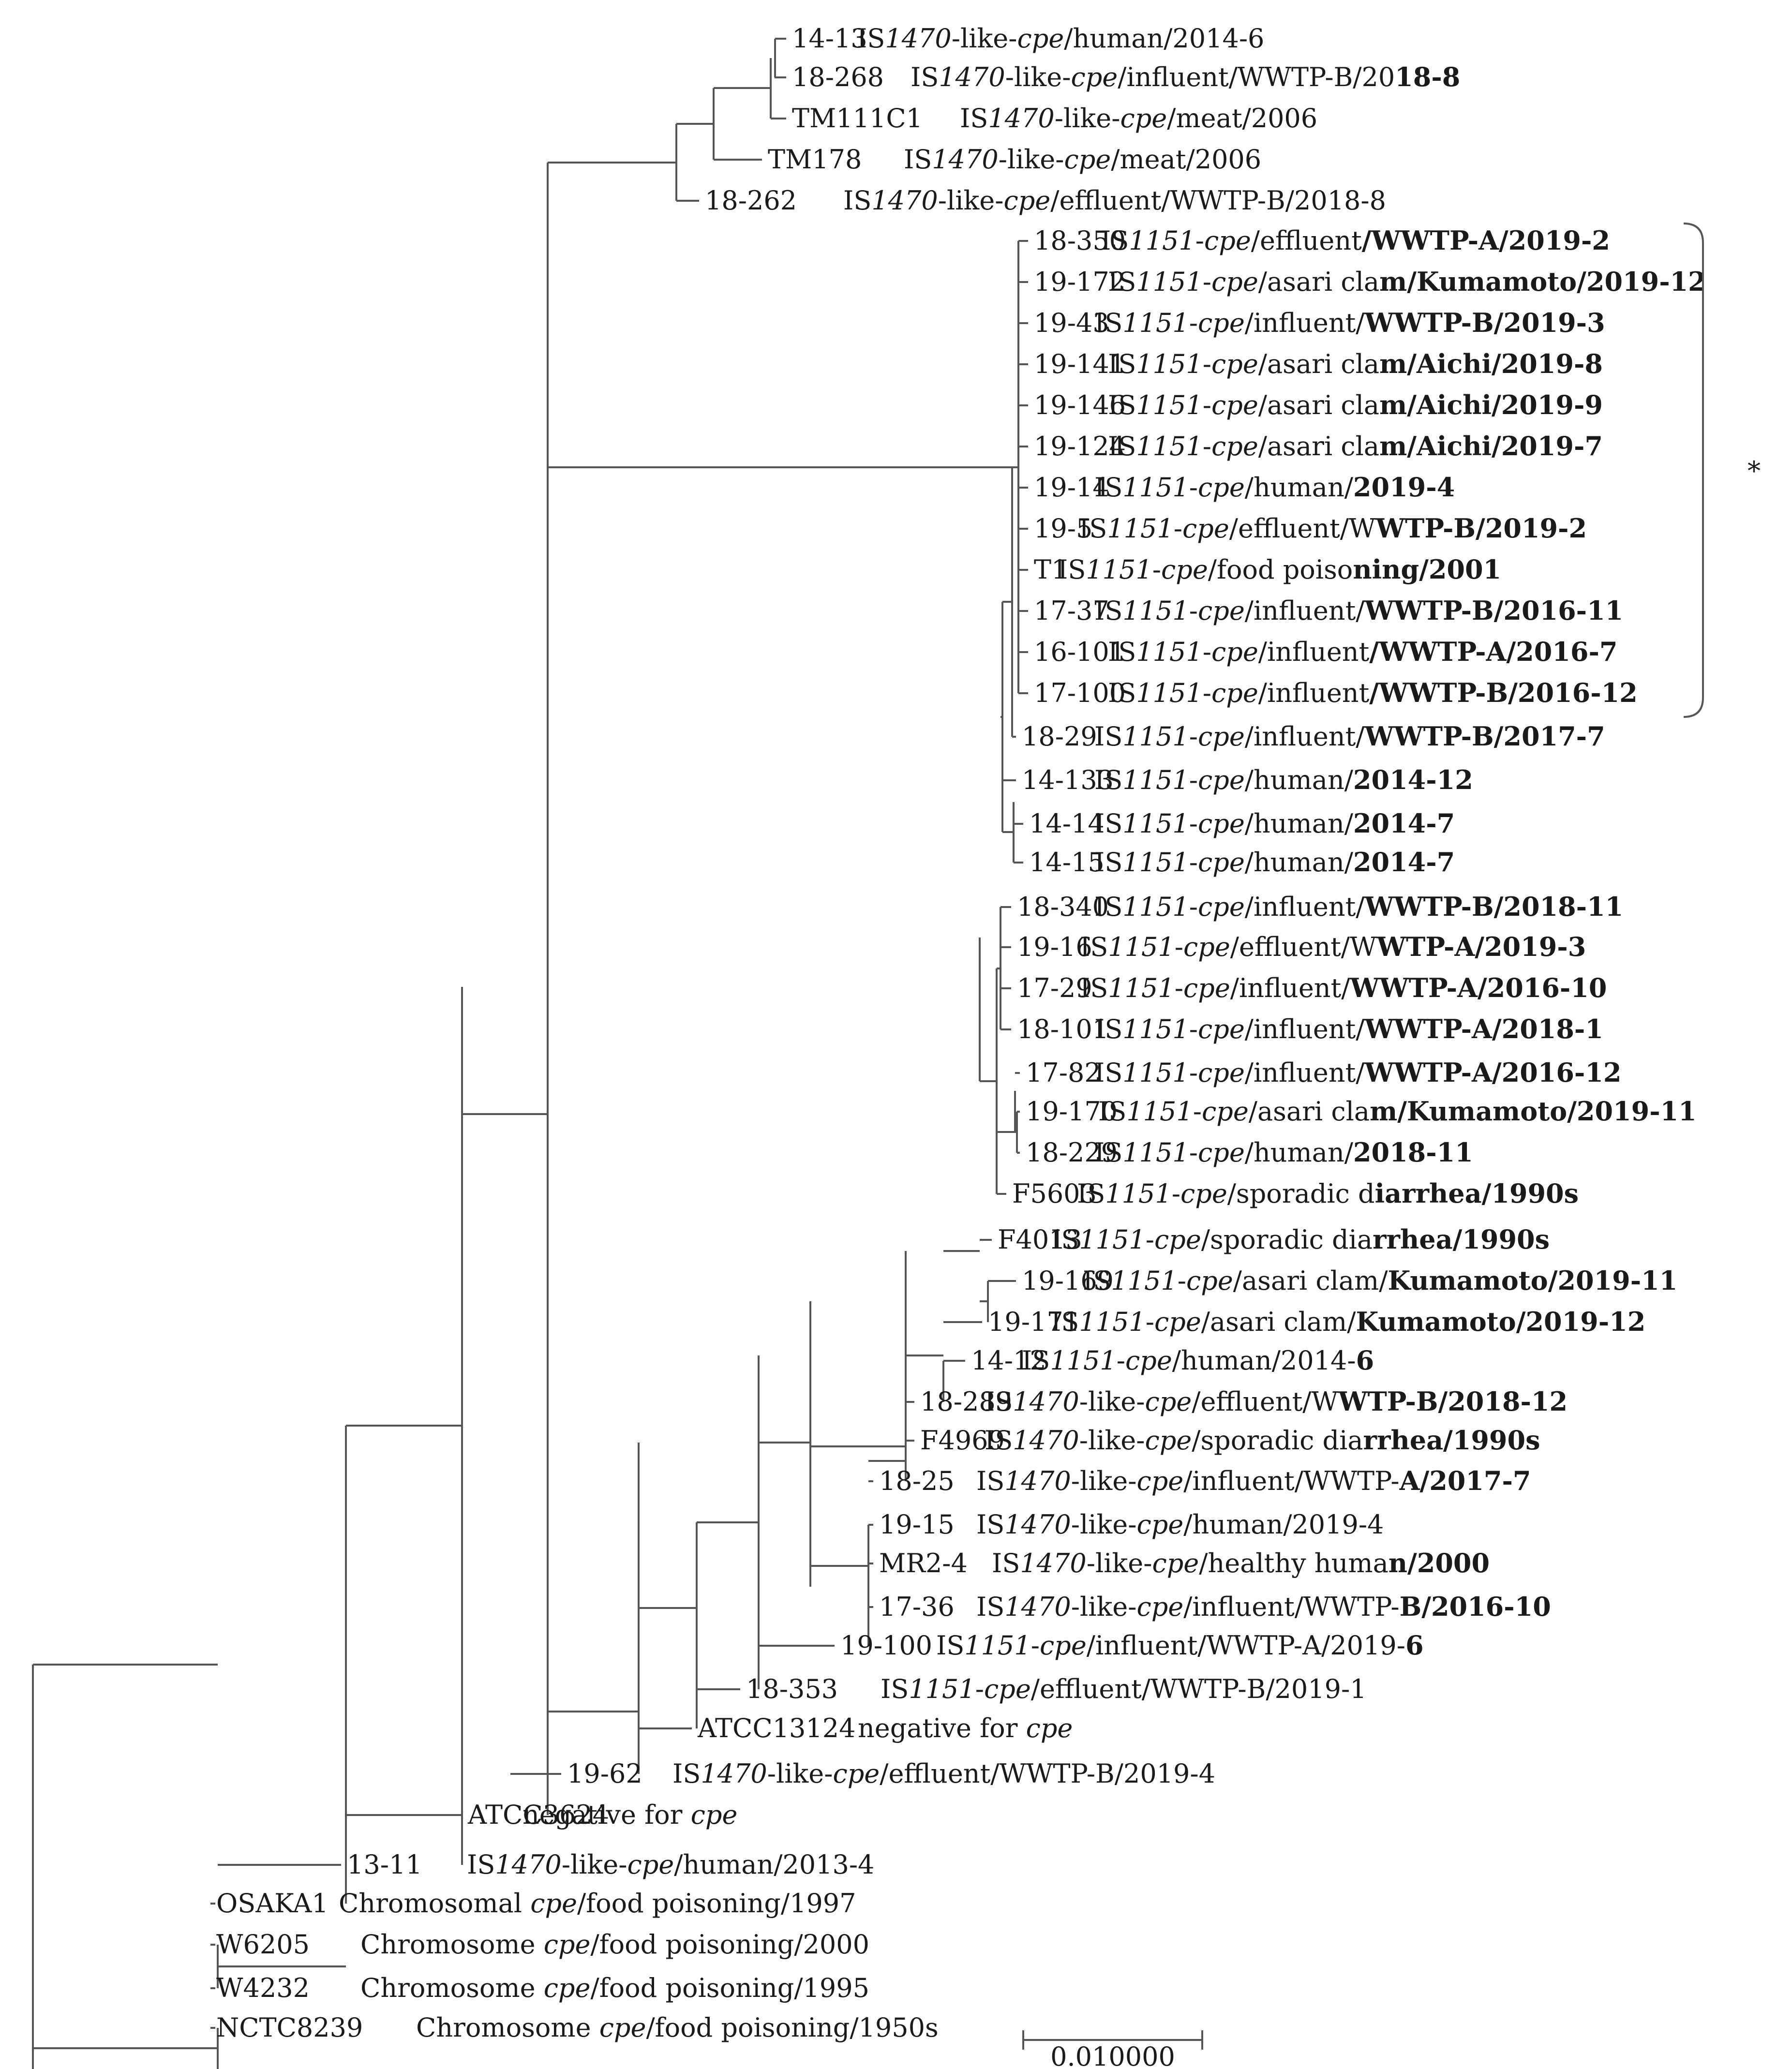 This screenshot has width=1792, height=2069. Describe the element at coordinates (1051, 569) in the screenshot. I see `leaf-isolate-id: T1` at that location.